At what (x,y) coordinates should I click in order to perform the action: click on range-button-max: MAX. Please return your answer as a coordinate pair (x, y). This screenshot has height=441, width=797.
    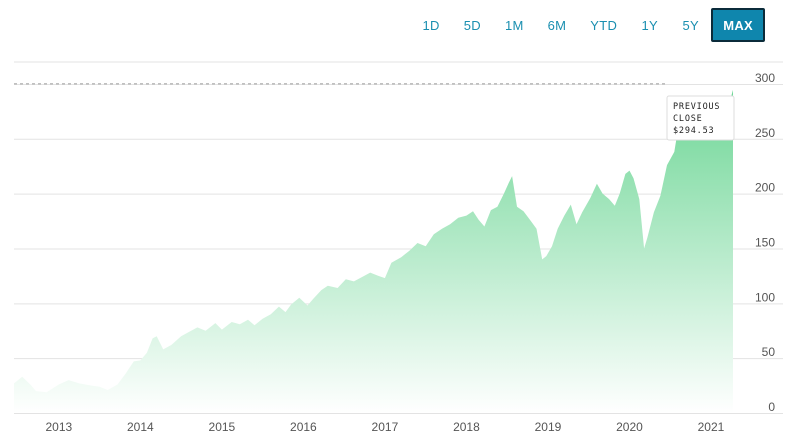
    Looking at the image, I should click on (738, 25).